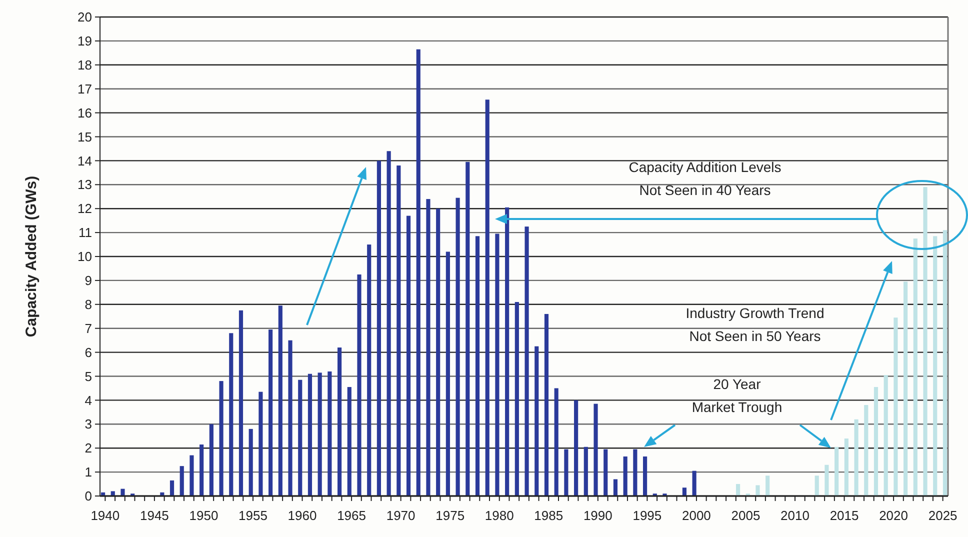 The height and width of the screenshot is (537, 968). Describe the element at coordinates (88, 448) in the screenshot. I see `y-tick-label: 2` at that location.